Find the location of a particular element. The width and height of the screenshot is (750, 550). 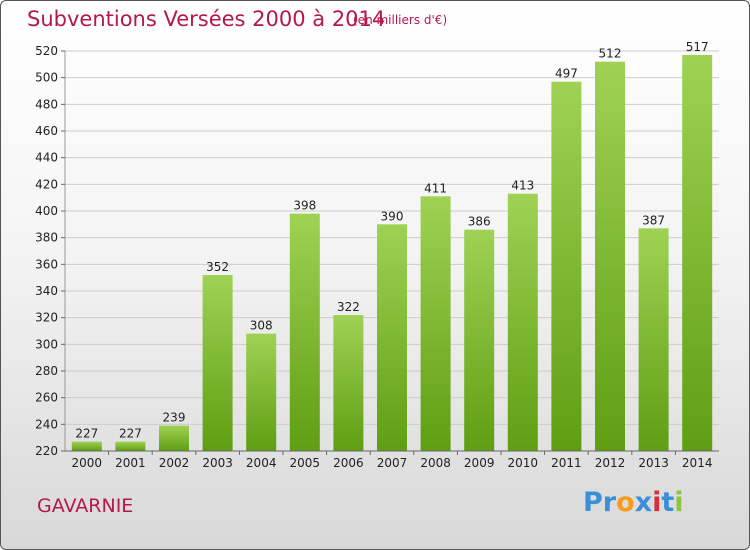

data-label-2005: 398 is located at coordinates (304, 206).